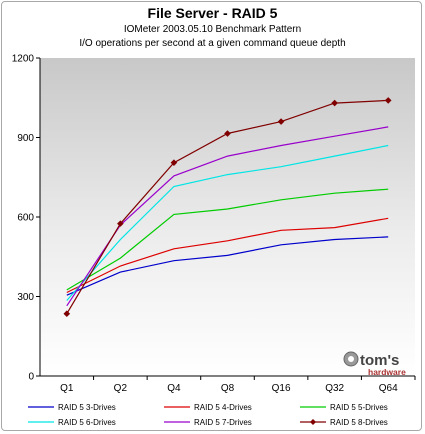 The image size is (425, 434). What do you see at coordinates (121, 388) in the screenshot?
I see `x-tick-label: Q2` at bounding box center [121, 388].